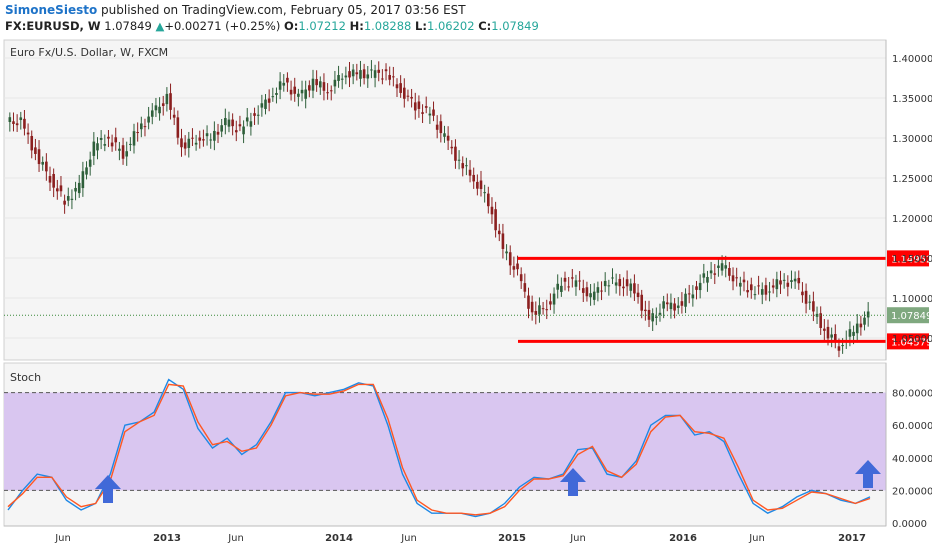 This screenshot has height=550, width=932. Describe the element at coordinates (53, 26) in the screenshot. I see `symbol-label: FX:EURUSD, W` at that location.